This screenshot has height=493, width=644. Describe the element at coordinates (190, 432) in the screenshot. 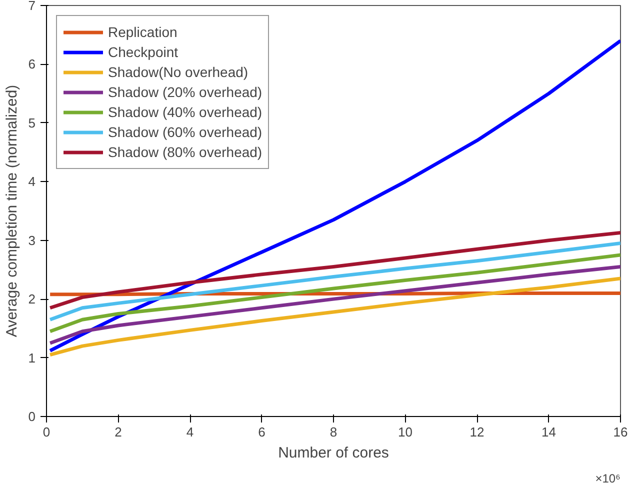

I see `x-tick-label: 4` at that location.